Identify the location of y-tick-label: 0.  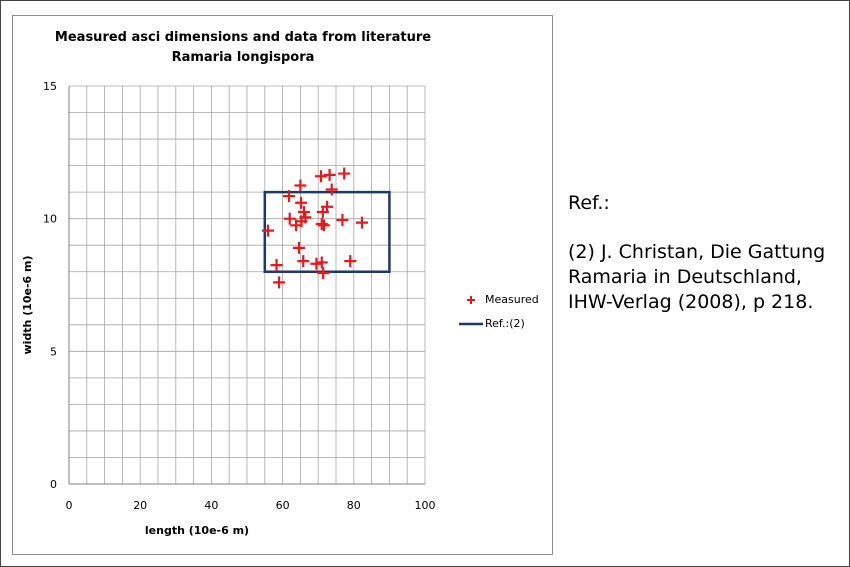
(53, 484).